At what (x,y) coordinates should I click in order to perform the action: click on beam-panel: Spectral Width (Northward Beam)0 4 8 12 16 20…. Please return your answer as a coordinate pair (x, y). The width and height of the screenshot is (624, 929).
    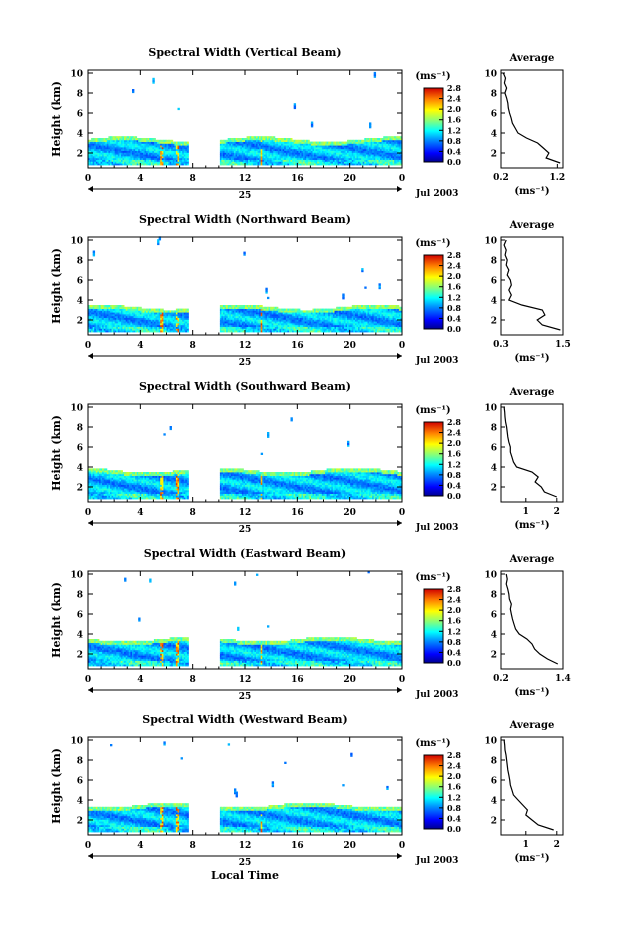
    Looking at the image, I should click on (310, 290).